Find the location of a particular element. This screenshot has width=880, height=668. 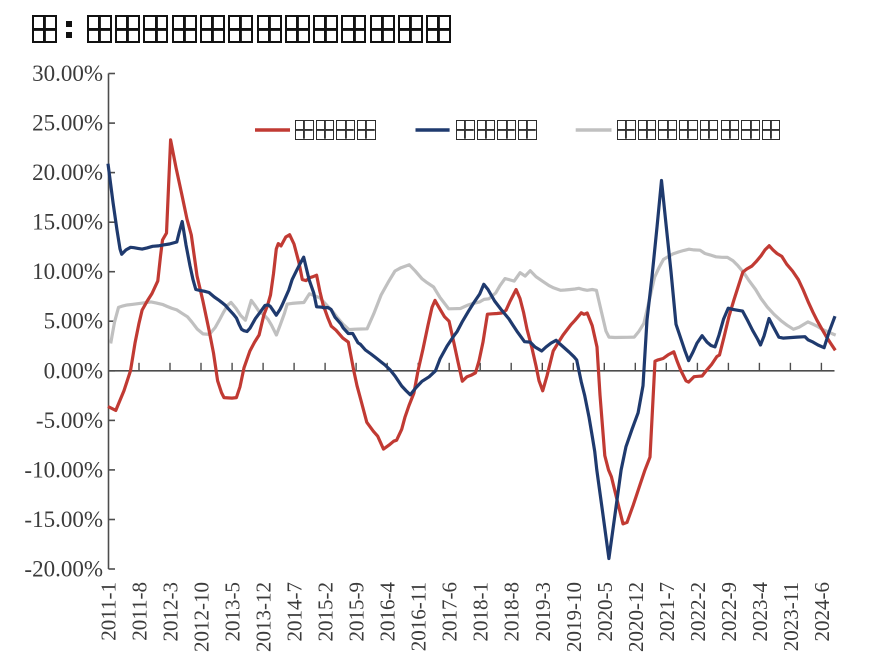

svg-text: 2019-10 is located at coordinates (574, 617).